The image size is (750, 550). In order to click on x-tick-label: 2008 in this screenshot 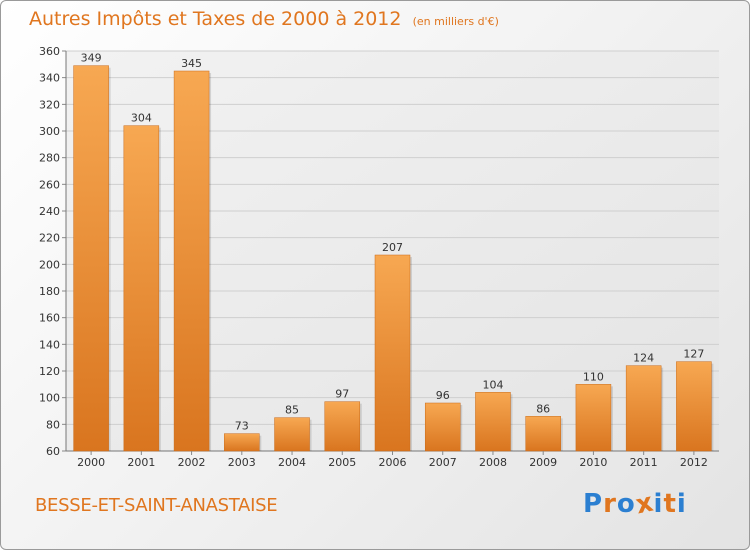, I will do `click(493, 462)`.